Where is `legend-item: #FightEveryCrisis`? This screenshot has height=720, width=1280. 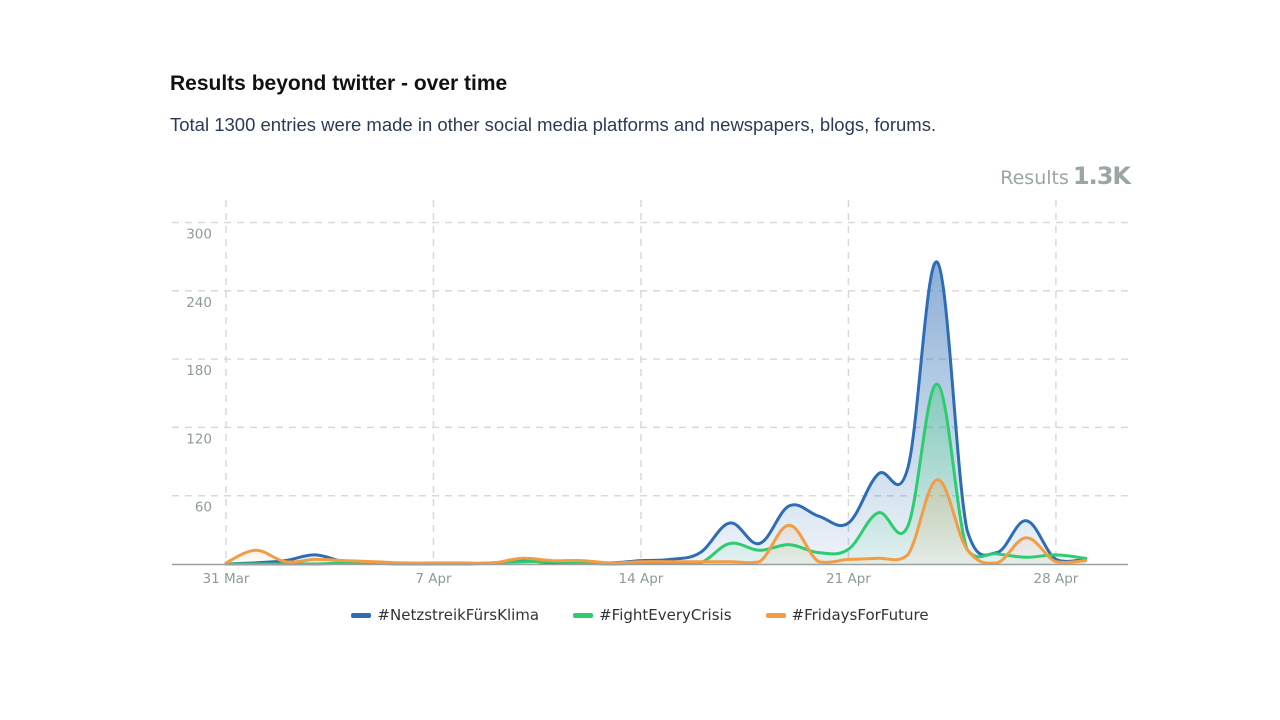
legend-item: #FightEveryCrisis is located at coordinates (652, 615).